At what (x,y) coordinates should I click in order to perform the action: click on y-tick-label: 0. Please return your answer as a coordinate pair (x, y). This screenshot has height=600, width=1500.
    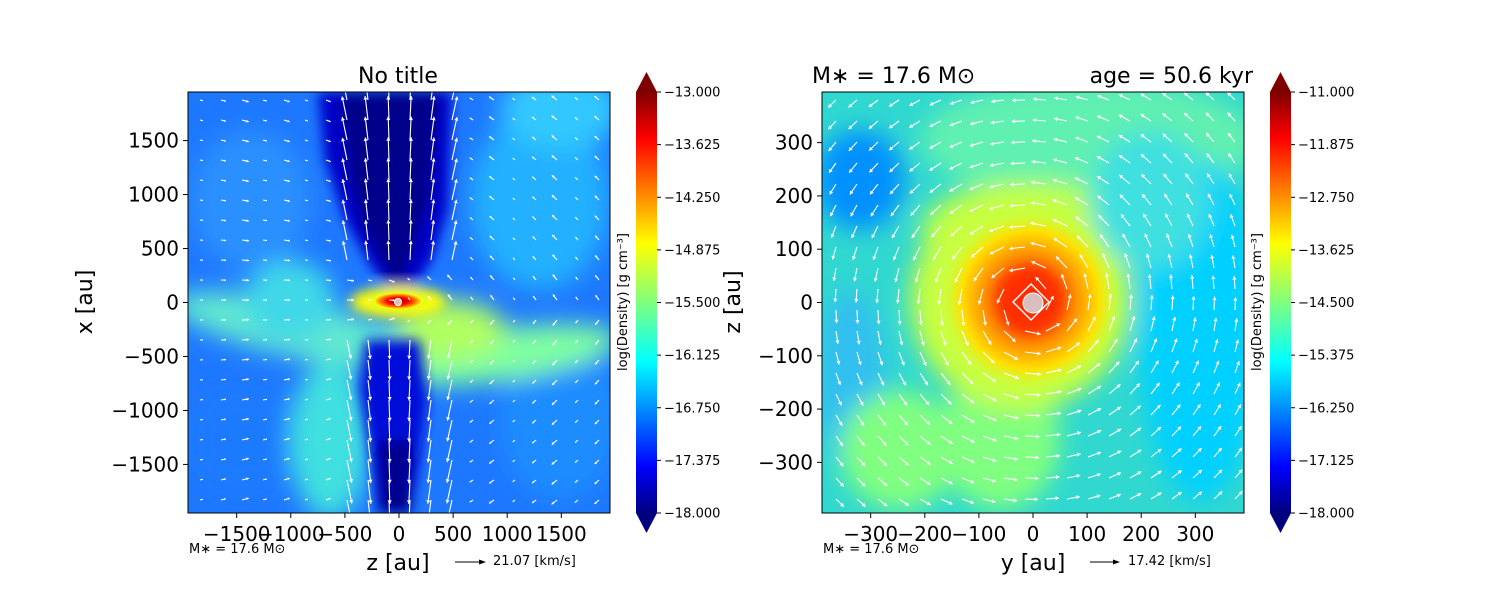
    Looking at the image, I should click on (172, 303).